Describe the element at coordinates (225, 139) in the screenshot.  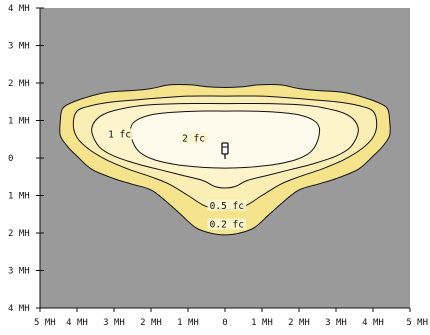
I see `contour-2-fc` at that location.